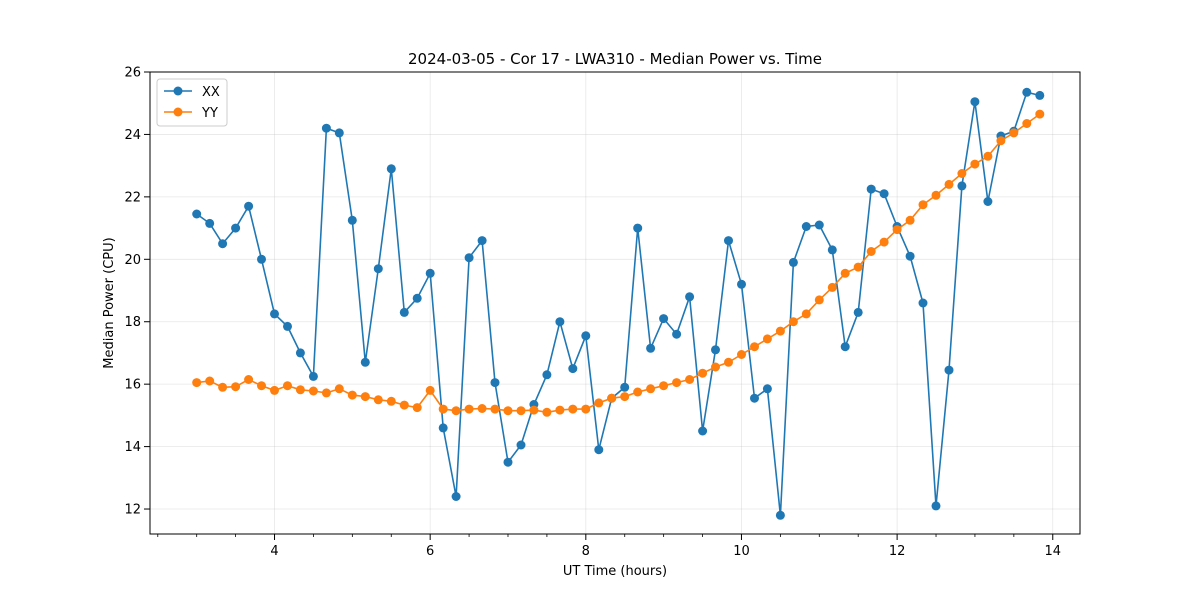  Describe the element at coordinates (274, 551) in the screenshot. I see `x-tick-label: 4` at that location.